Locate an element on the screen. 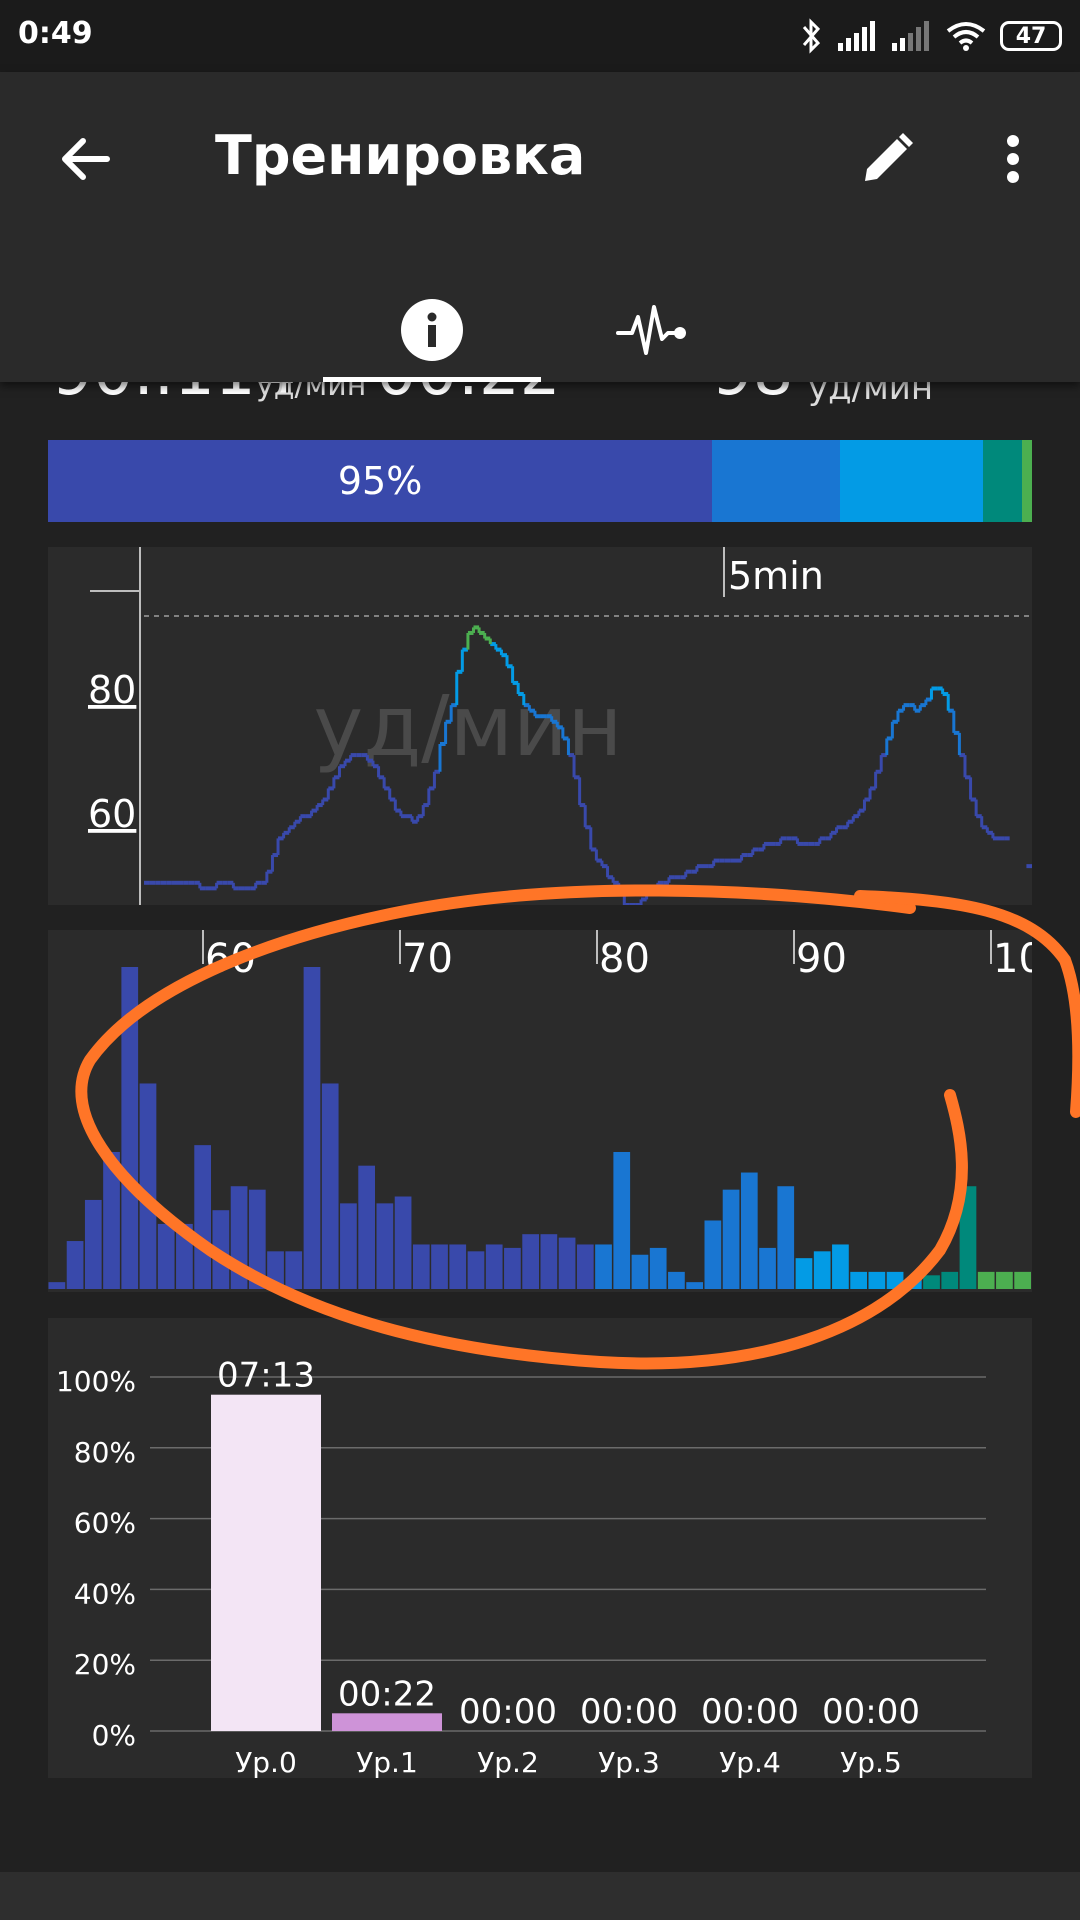 Image resolution: width=1080 pixels, height=1920 pixels. zone-category-label: Ур.2 is located at coordinates (508, 1762).